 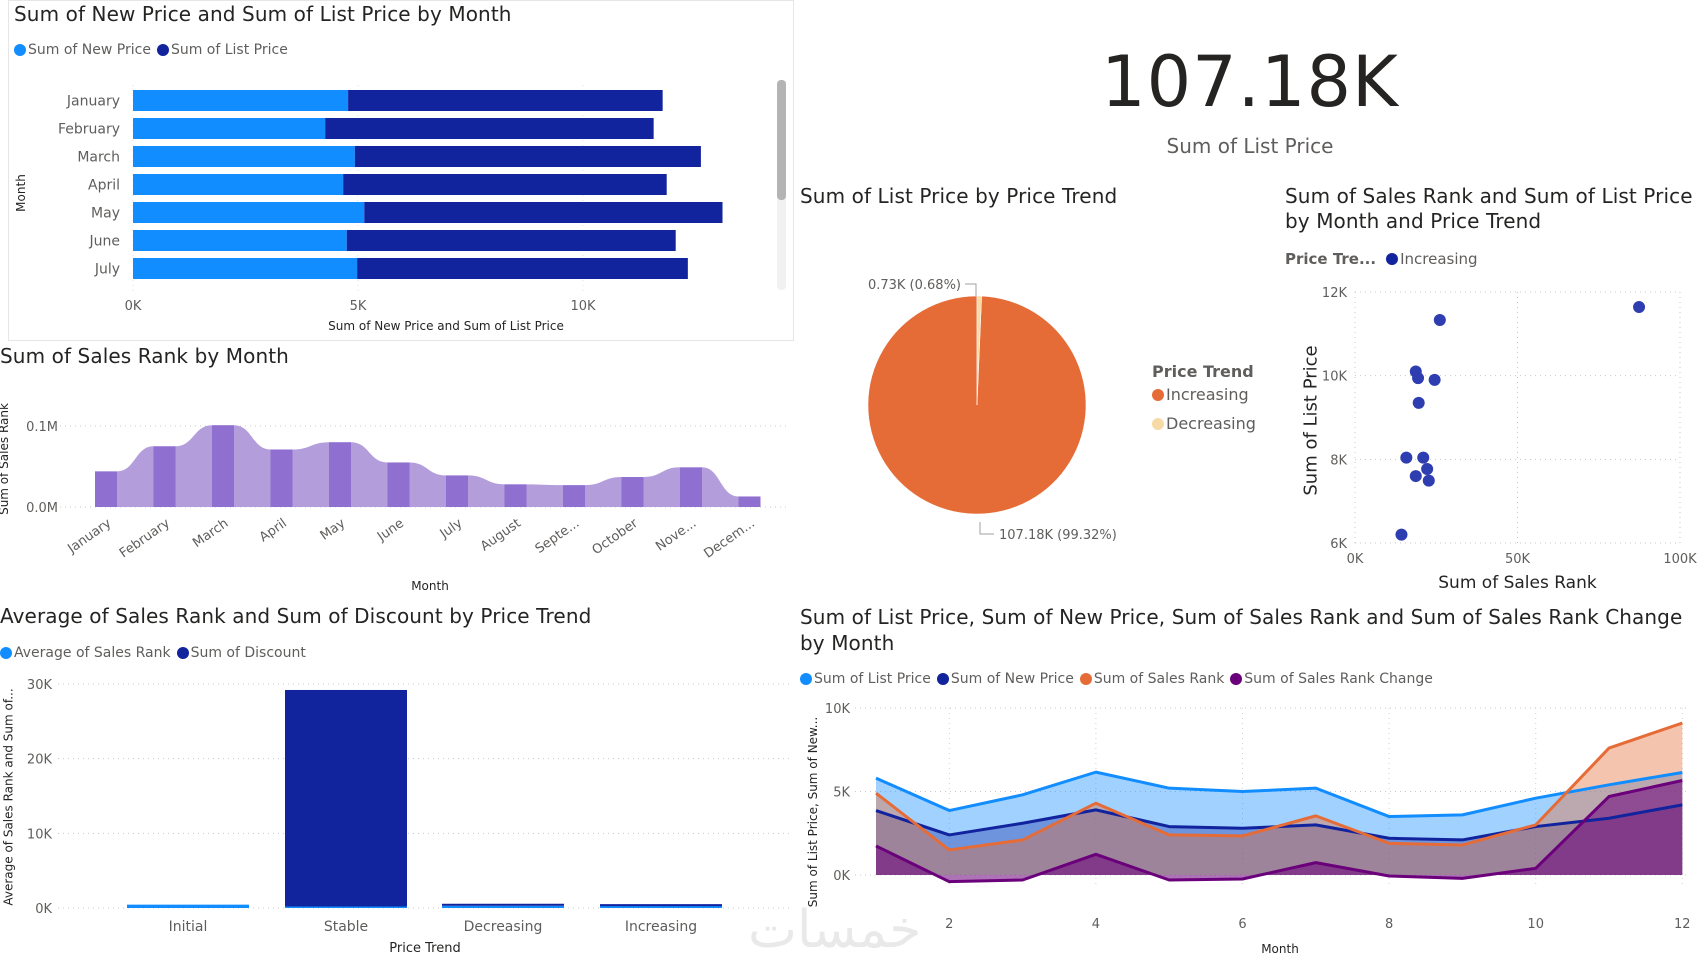 What do you see at coordinates (104, 186) in the screenshot?
I see `y-tick-label: April` at bounding box center [104, 186].